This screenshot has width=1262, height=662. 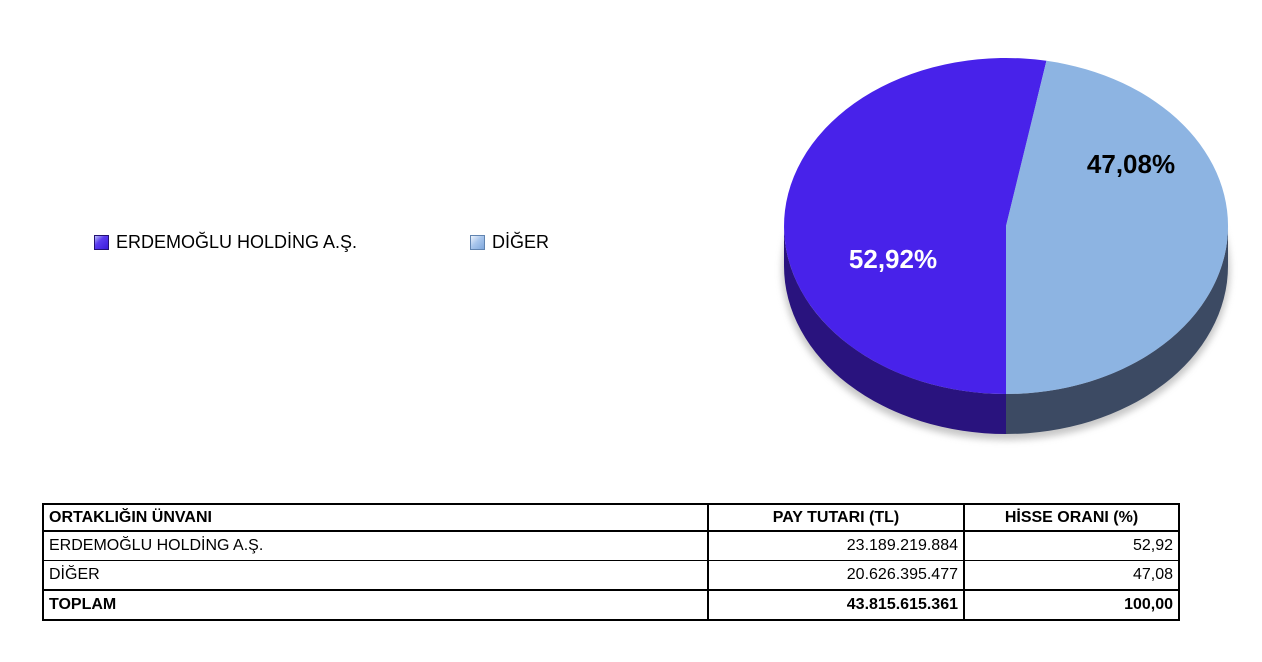 I want to click on cell-name: ERDEMOĞLU HOLDİNG A.Ş., so click(x=375, y=545).